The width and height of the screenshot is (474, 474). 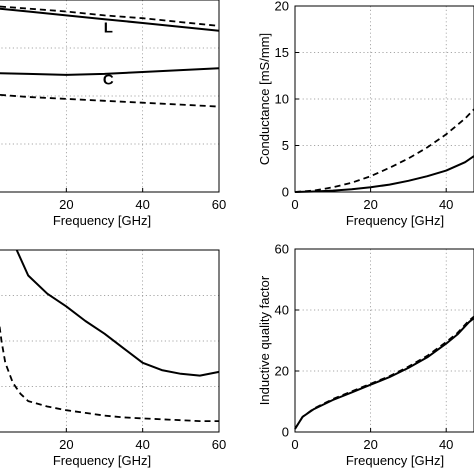 I want to click on y-tick-label: 5, so click(x=285, y=145).